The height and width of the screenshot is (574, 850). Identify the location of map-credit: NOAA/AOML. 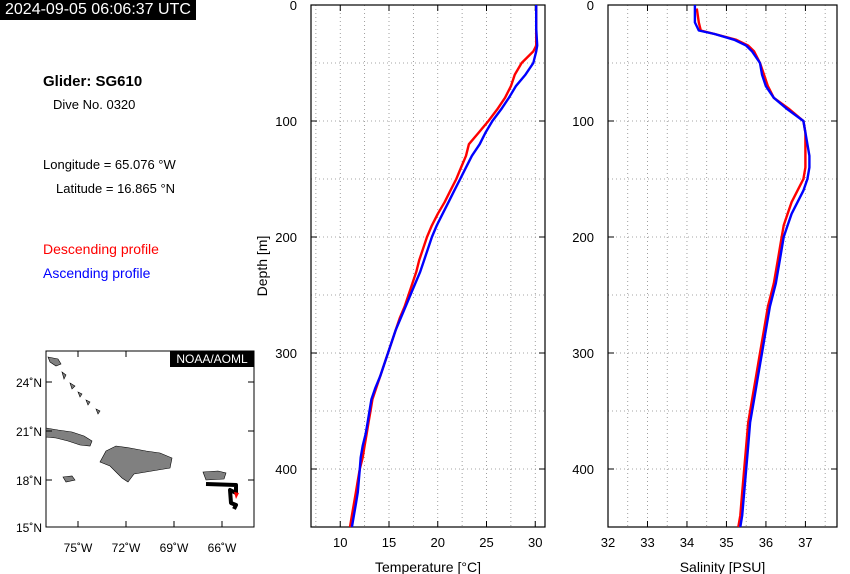
(212, 359).